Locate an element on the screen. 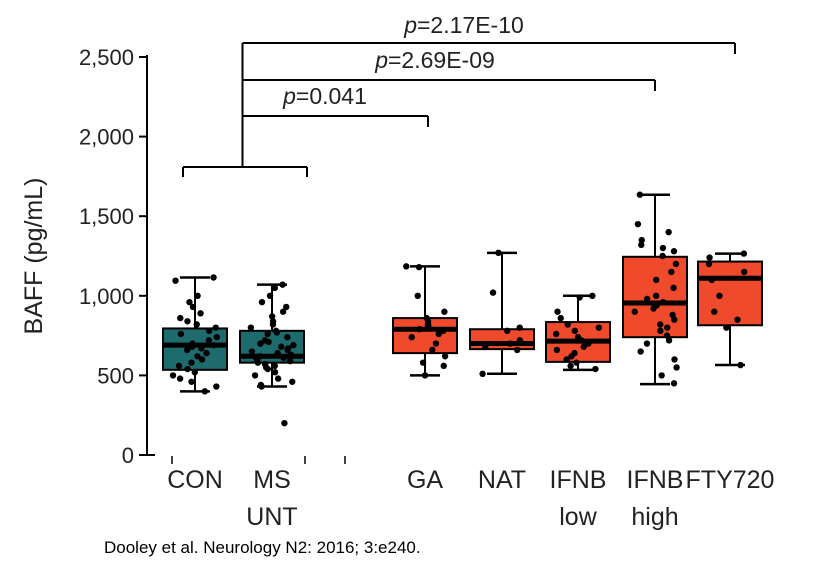  x-category-label: low is located at coordinates (578, 517).